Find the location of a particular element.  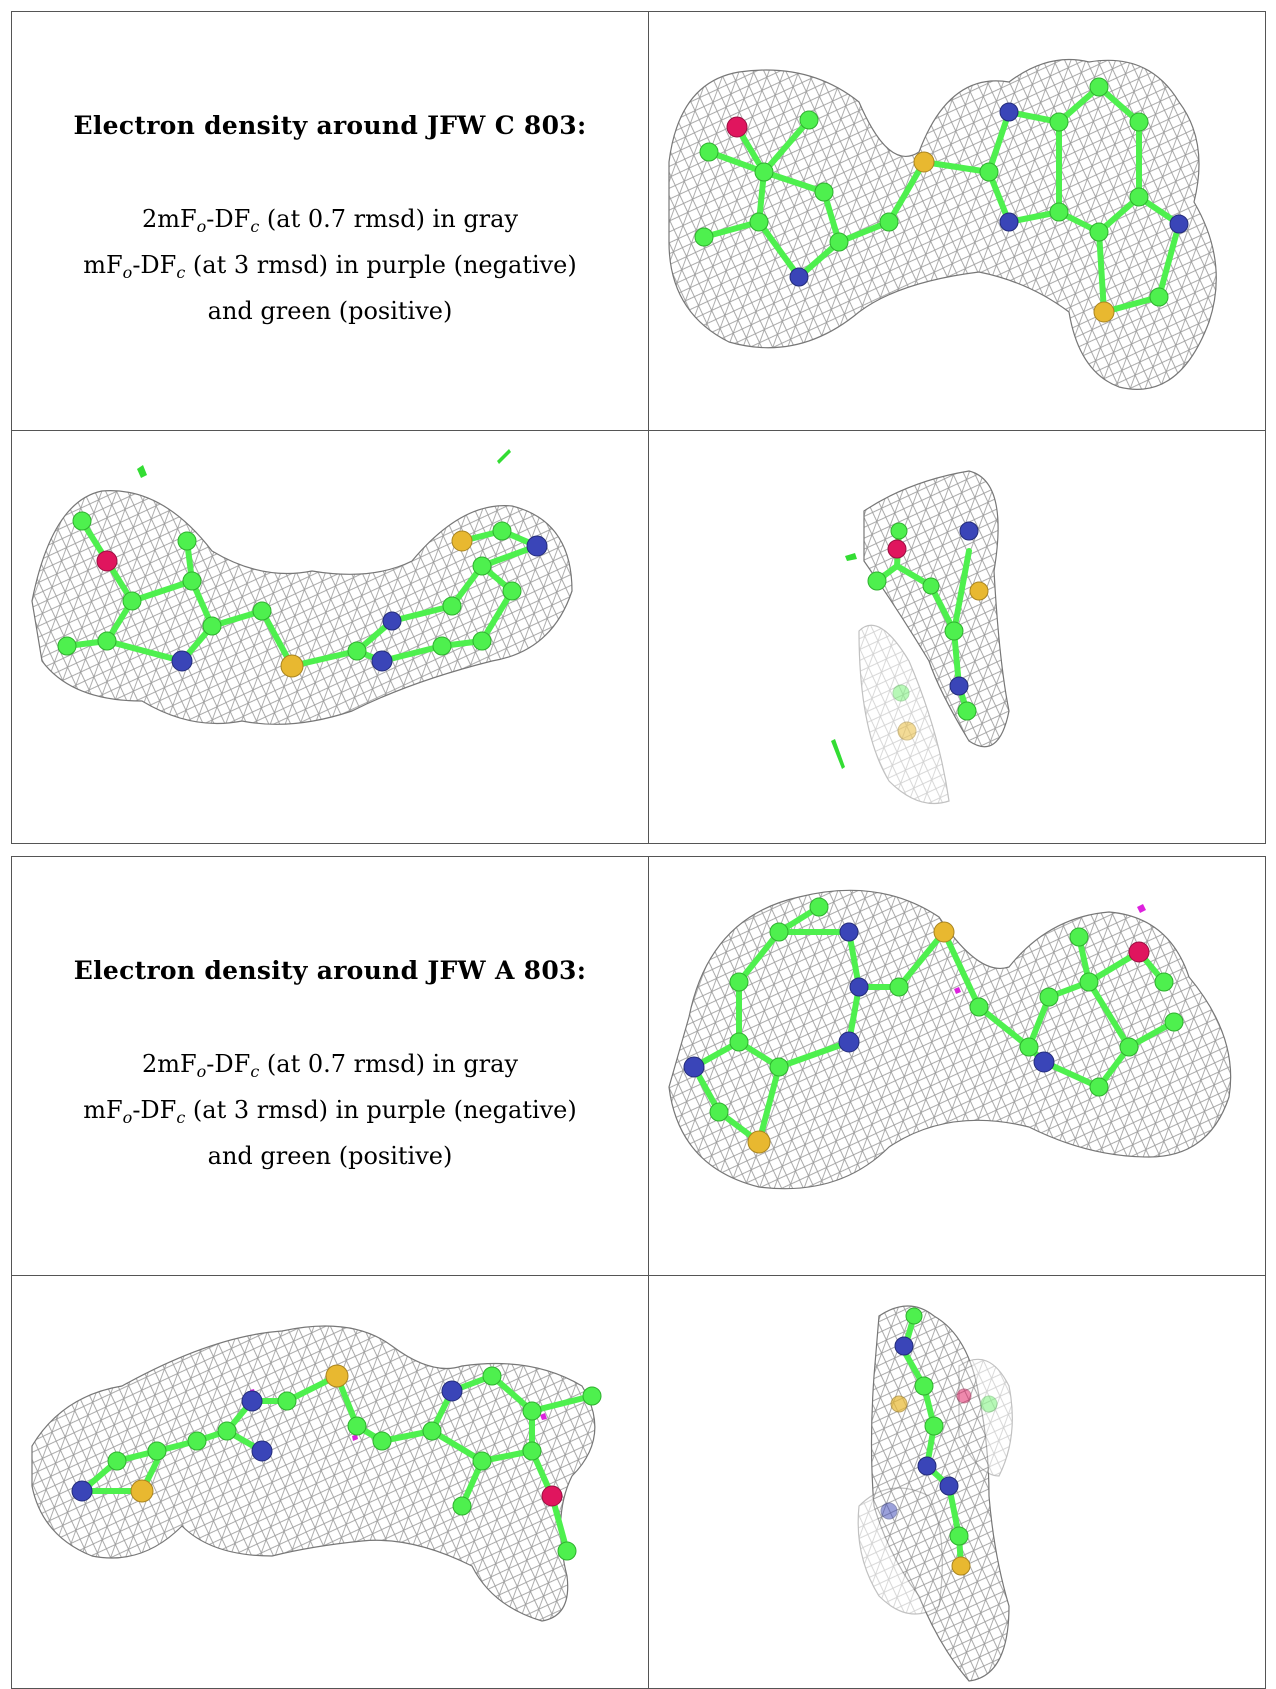

negative-density-blob is located at coordinates (1050, 949).